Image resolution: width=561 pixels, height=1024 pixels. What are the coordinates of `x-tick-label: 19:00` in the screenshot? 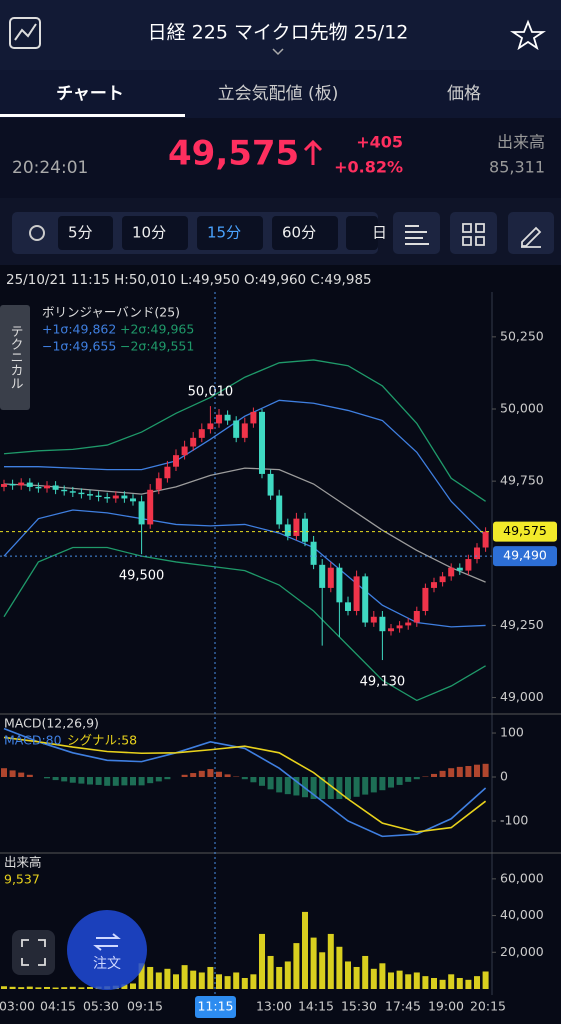 It's located at (446, 1006).